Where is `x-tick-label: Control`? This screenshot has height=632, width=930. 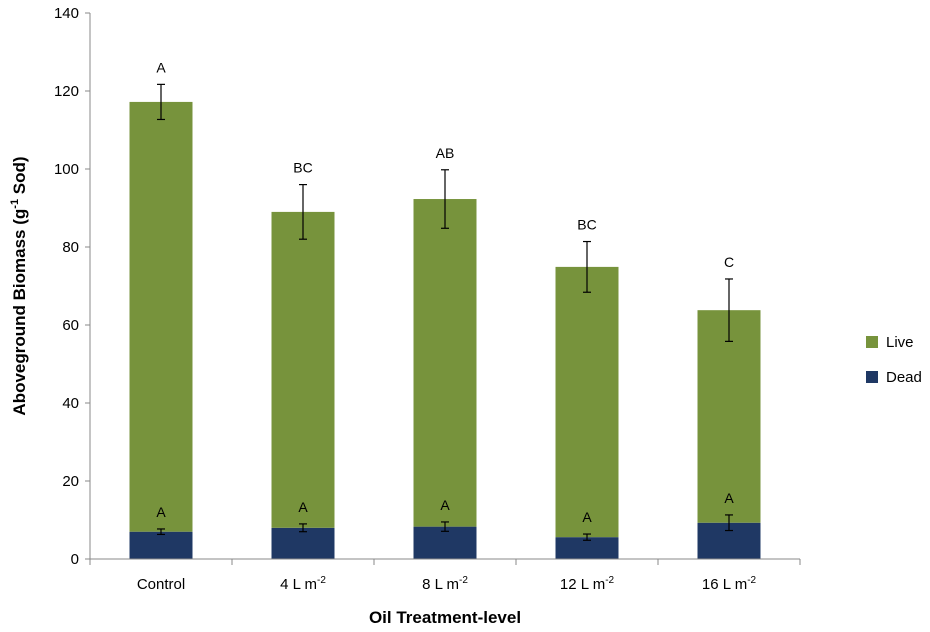 x-tick-label: Control is located at coordinates (161, 584).